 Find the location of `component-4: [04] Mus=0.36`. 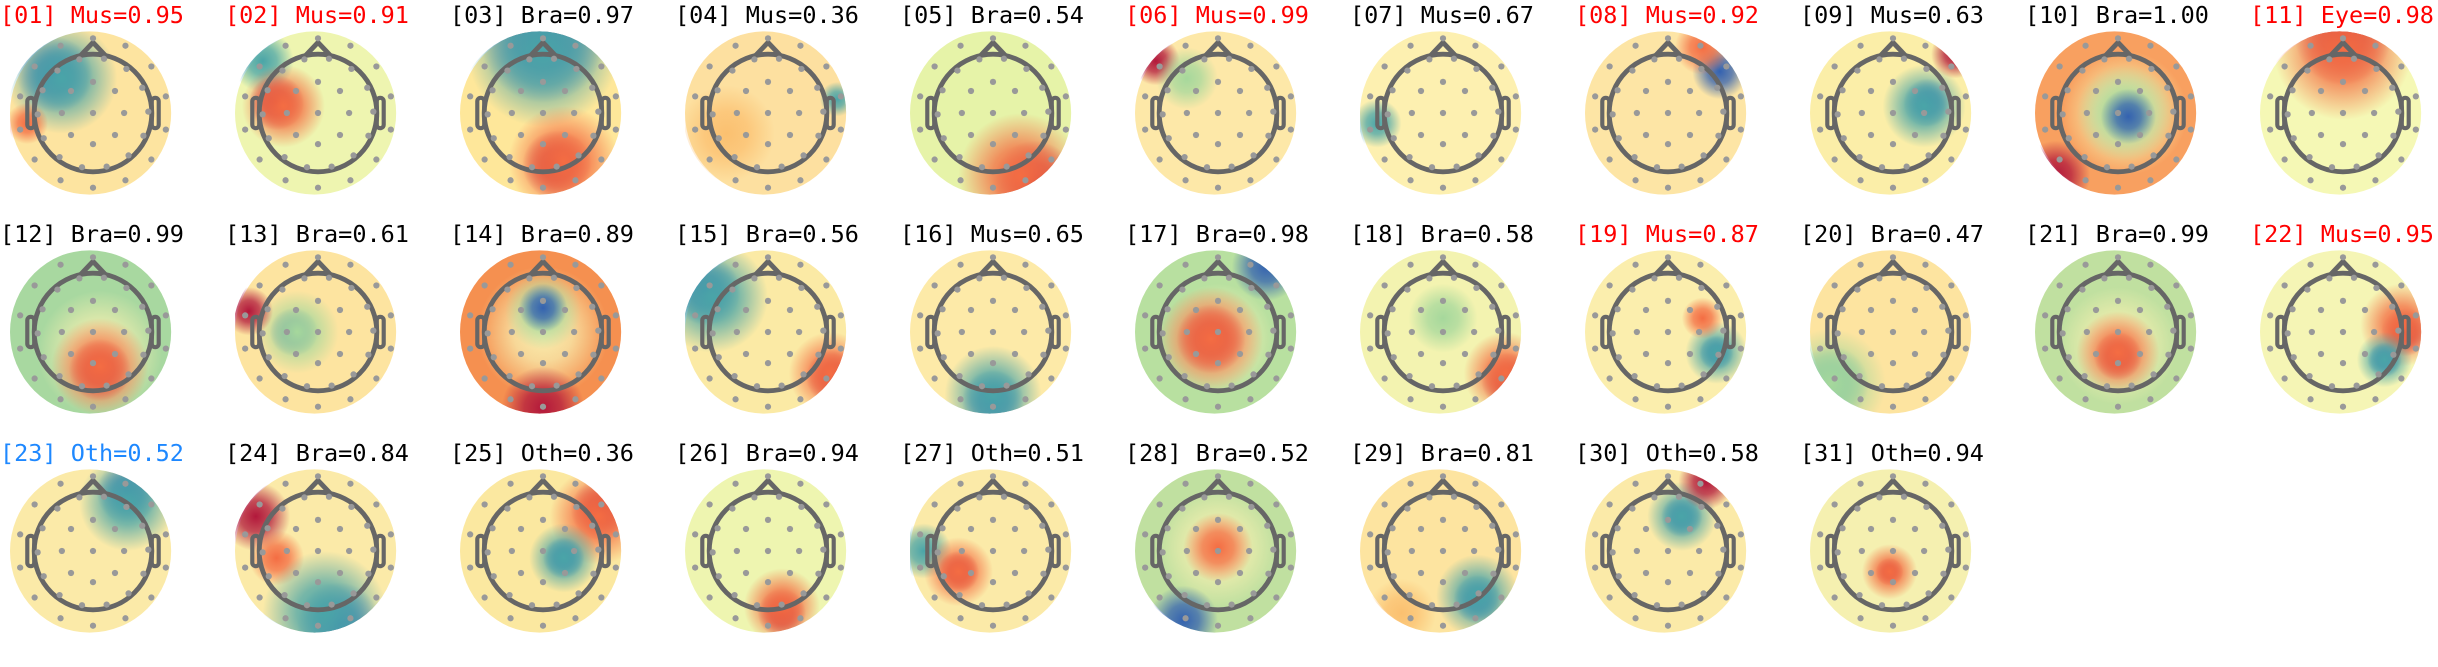

component-4: [04] Mus=0.36 is located at coordinates (787, 109).